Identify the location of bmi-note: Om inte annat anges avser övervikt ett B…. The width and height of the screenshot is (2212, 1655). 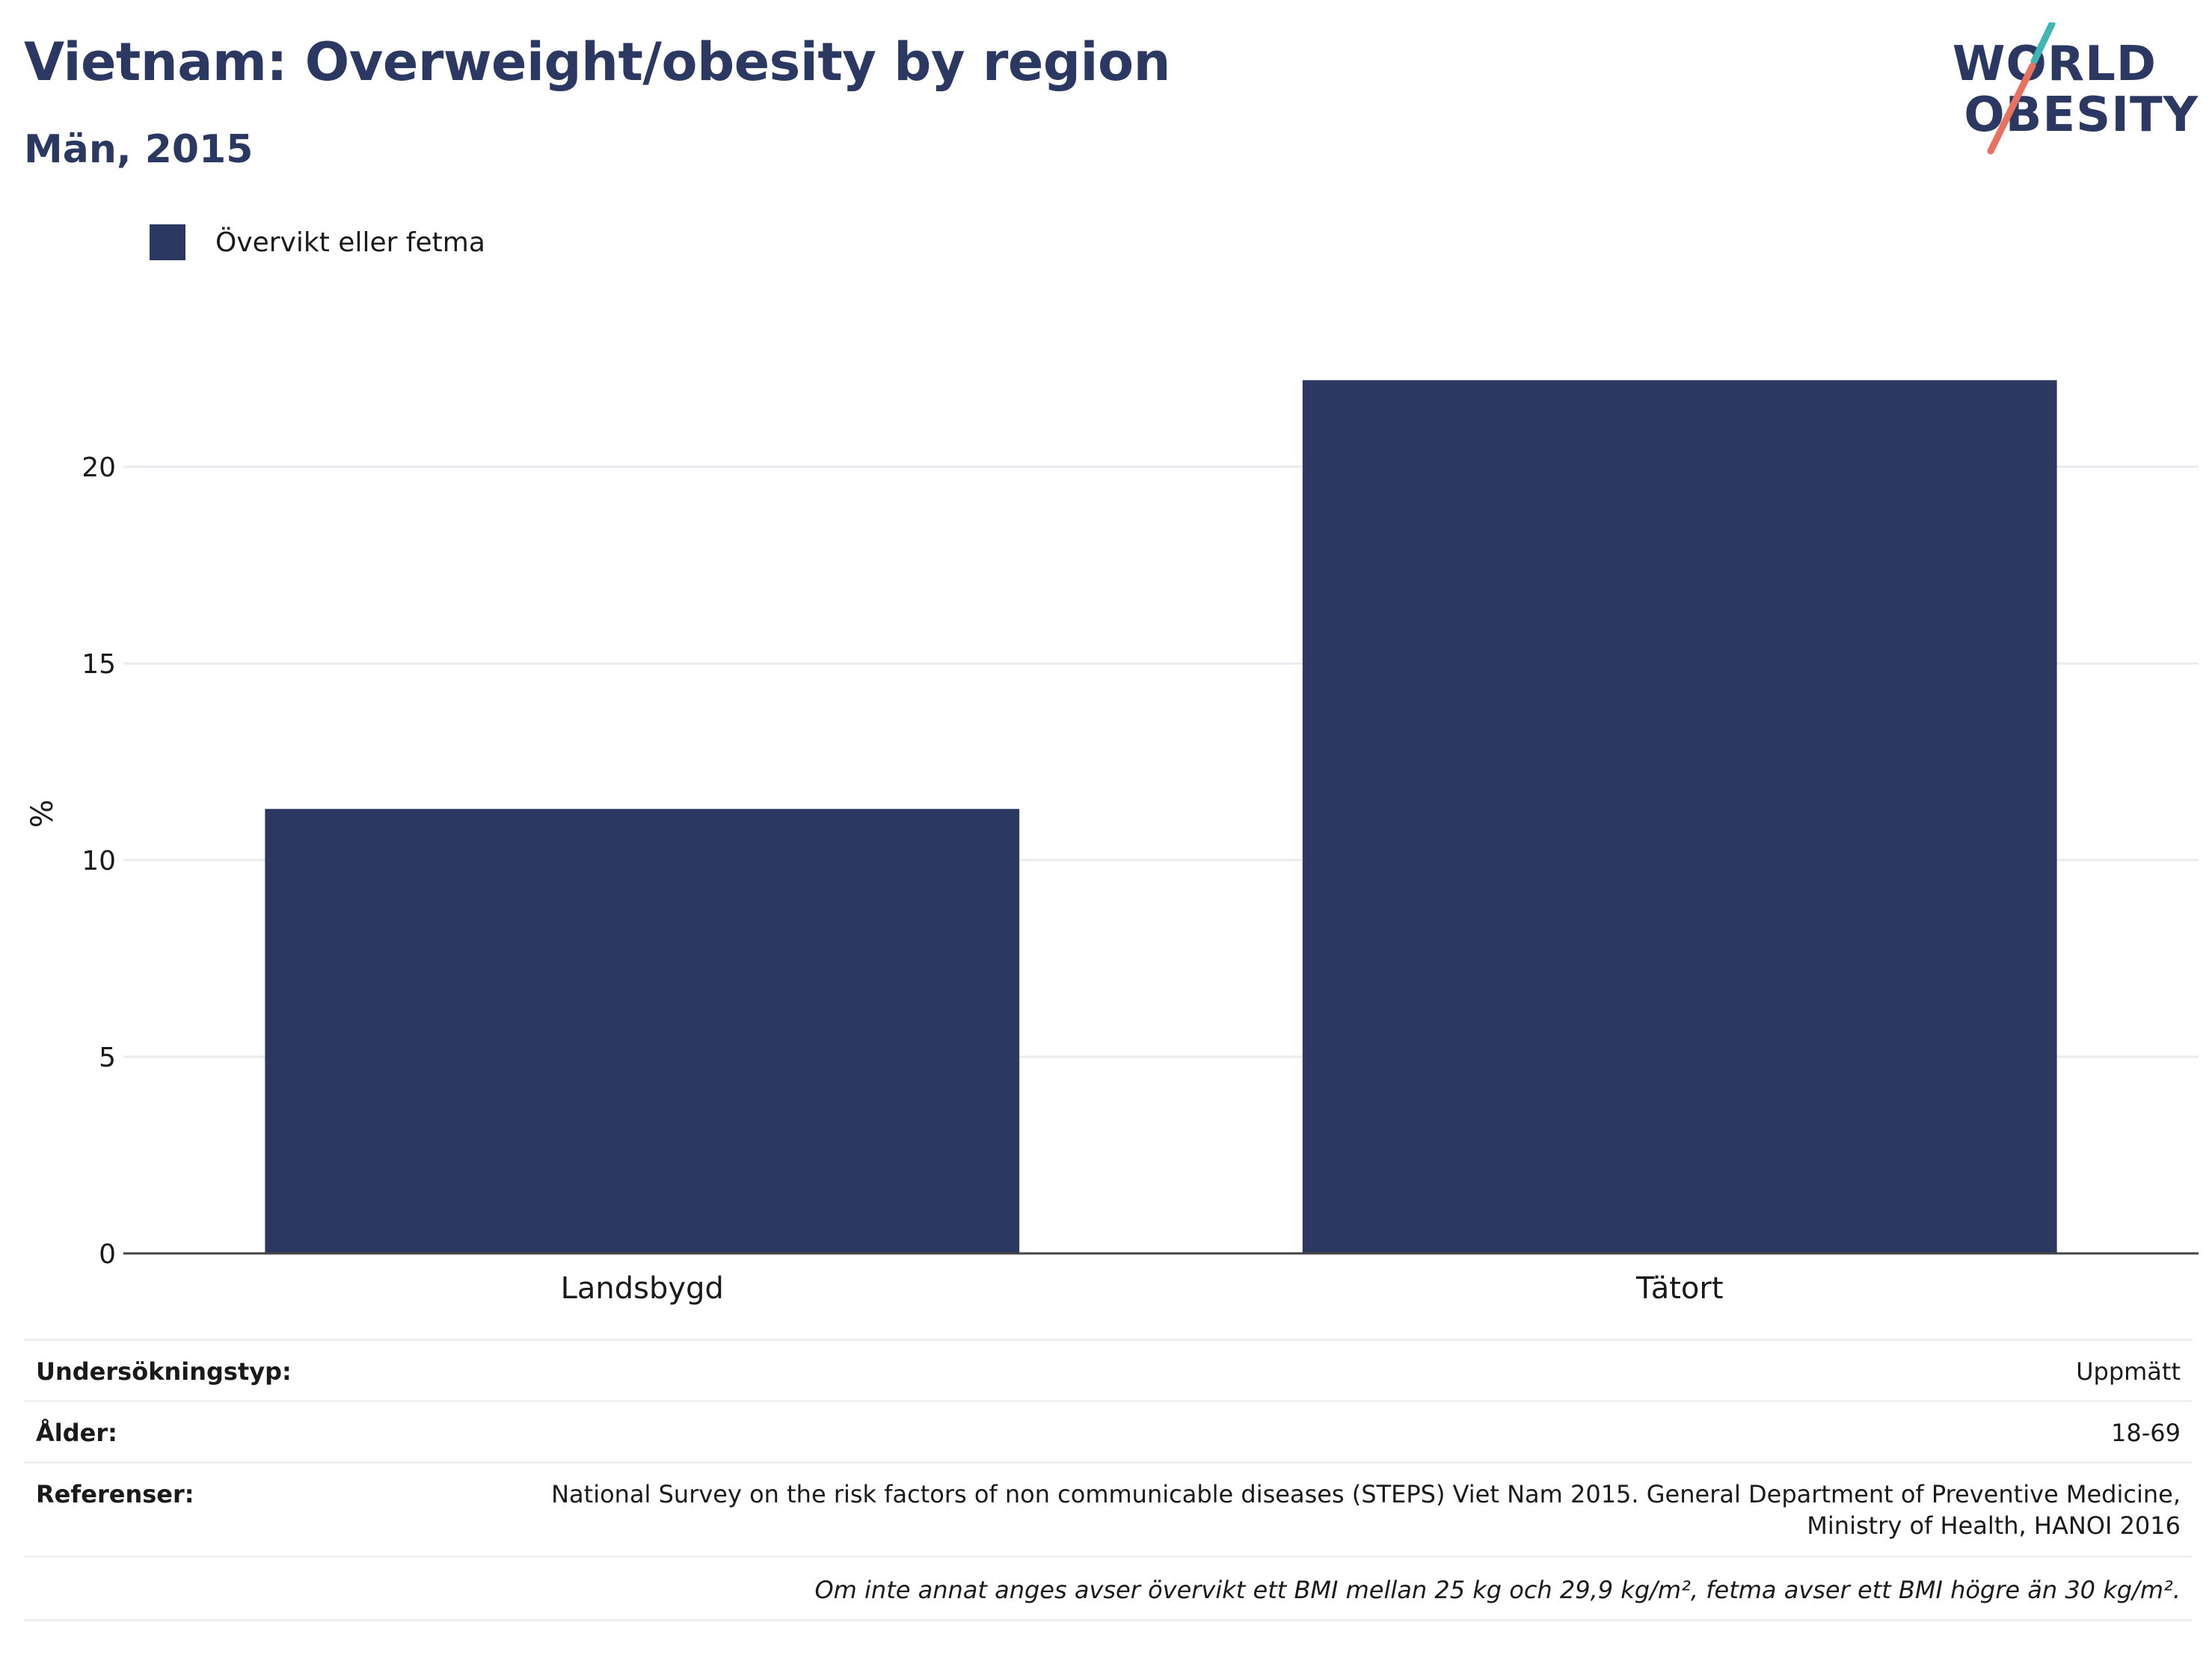
(1497, 1590).